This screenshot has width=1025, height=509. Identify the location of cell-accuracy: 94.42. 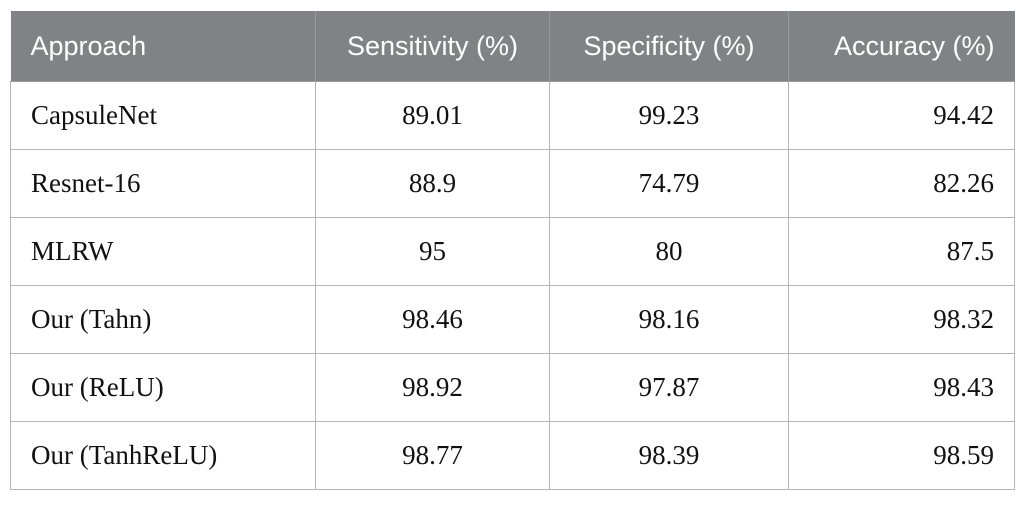
(901, 115).